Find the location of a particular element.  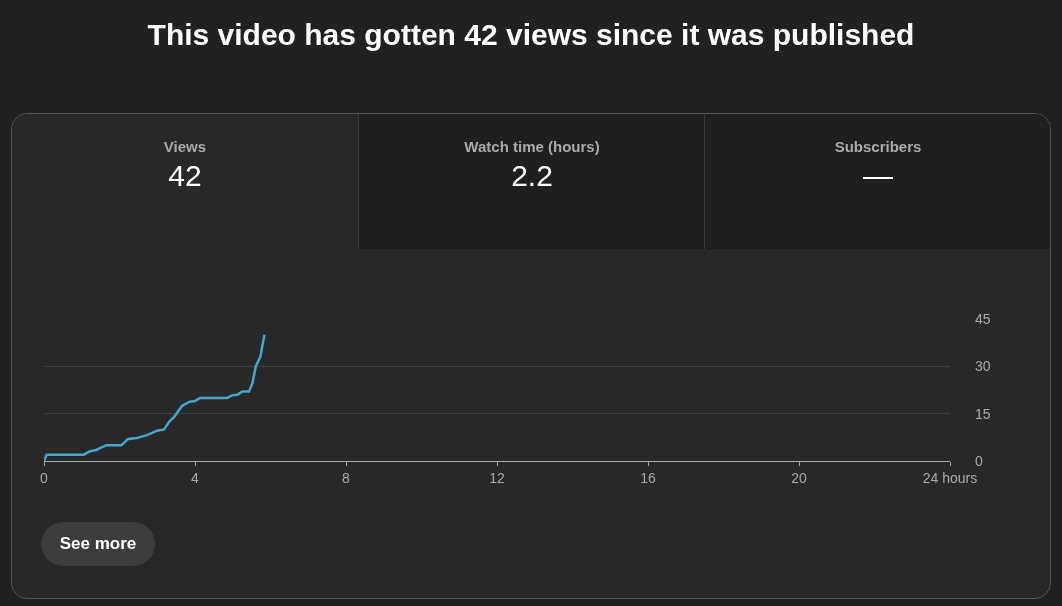

text: 42 is located at coordinates (185, 176).